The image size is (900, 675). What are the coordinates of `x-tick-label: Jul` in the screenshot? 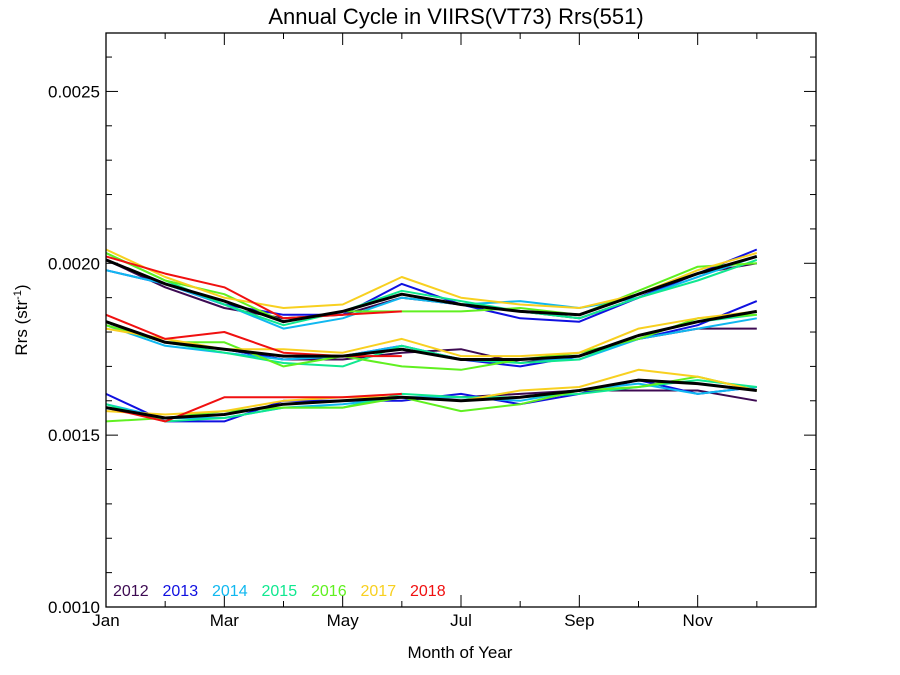 It's located at (461, 620).